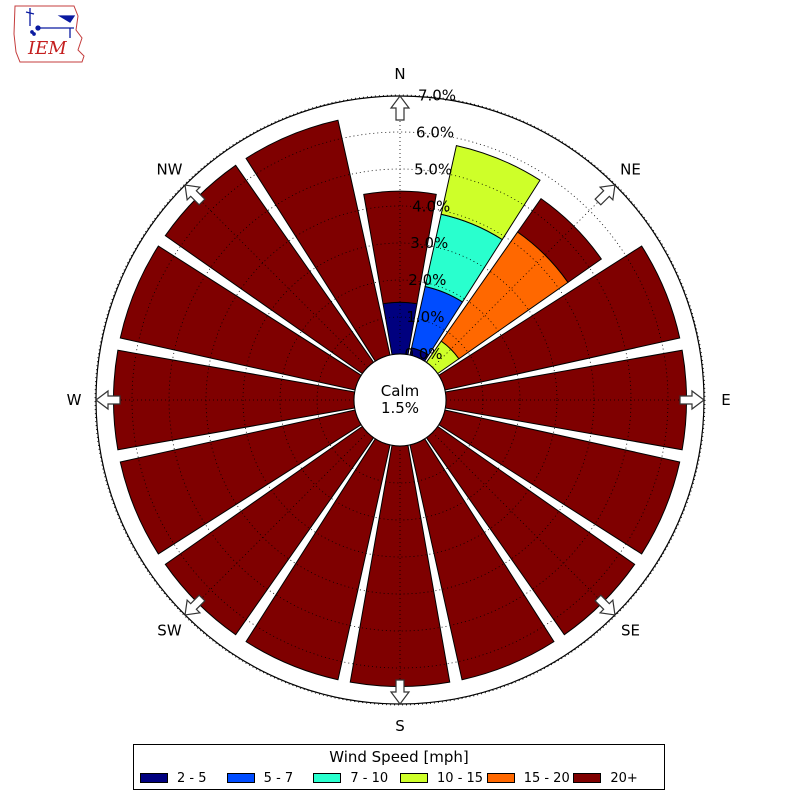 This screenshot has height=800, width=800. What do you see at coordinates (399, 757) in the screenshot?
I see `legend-title: Wind Speed [mph]` at bounding box center [399, 757].